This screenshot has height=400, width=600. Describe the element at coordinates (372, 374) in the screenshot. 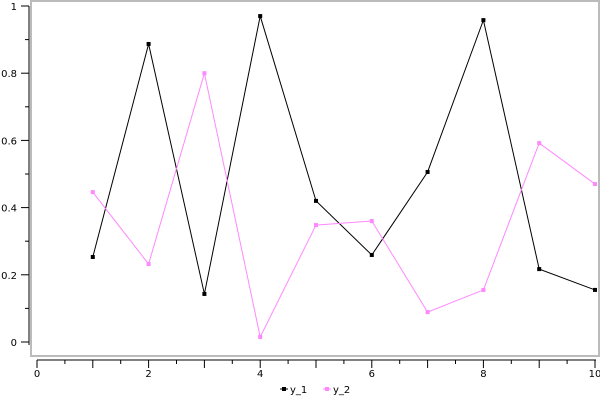

I see `x-tick-label: 6` at that location.